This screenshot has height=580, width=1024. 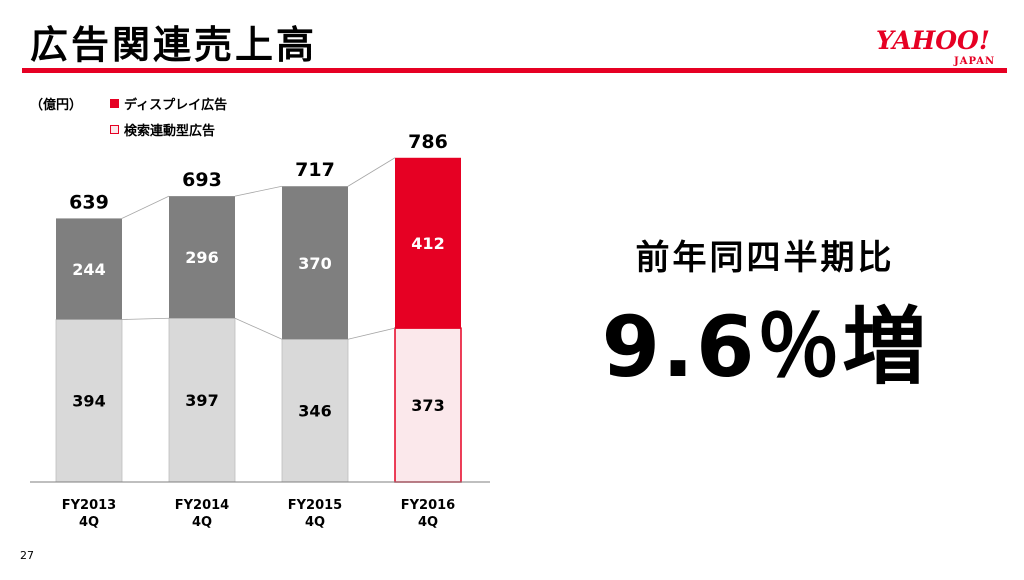 I want to click on yoy-value: 9.6％増, so click(x=765, y=347).